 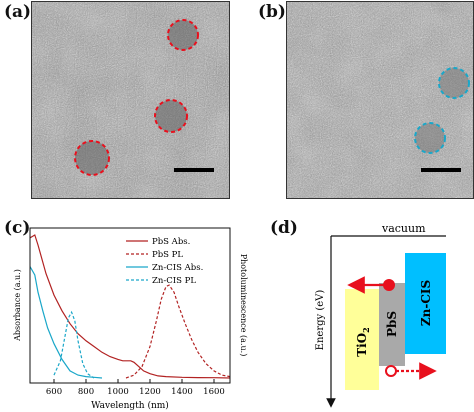 I want to click on x-tick-label: 1600, so click(x=214, y=392).